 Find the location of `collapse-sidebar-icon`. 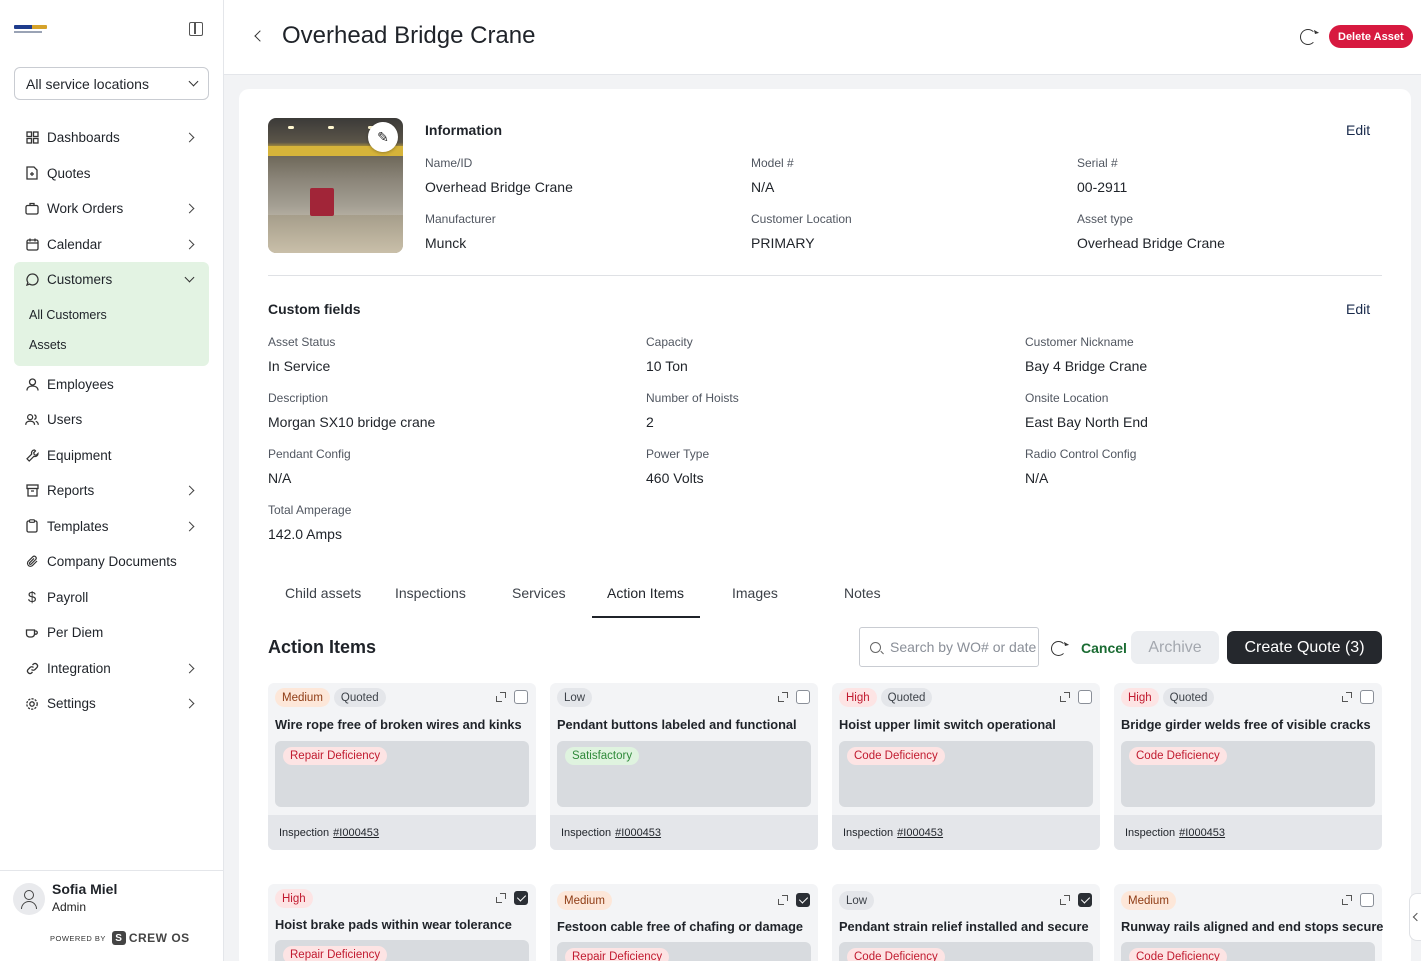

collapse-sidebar-icon is located at coordinates (196, 29).